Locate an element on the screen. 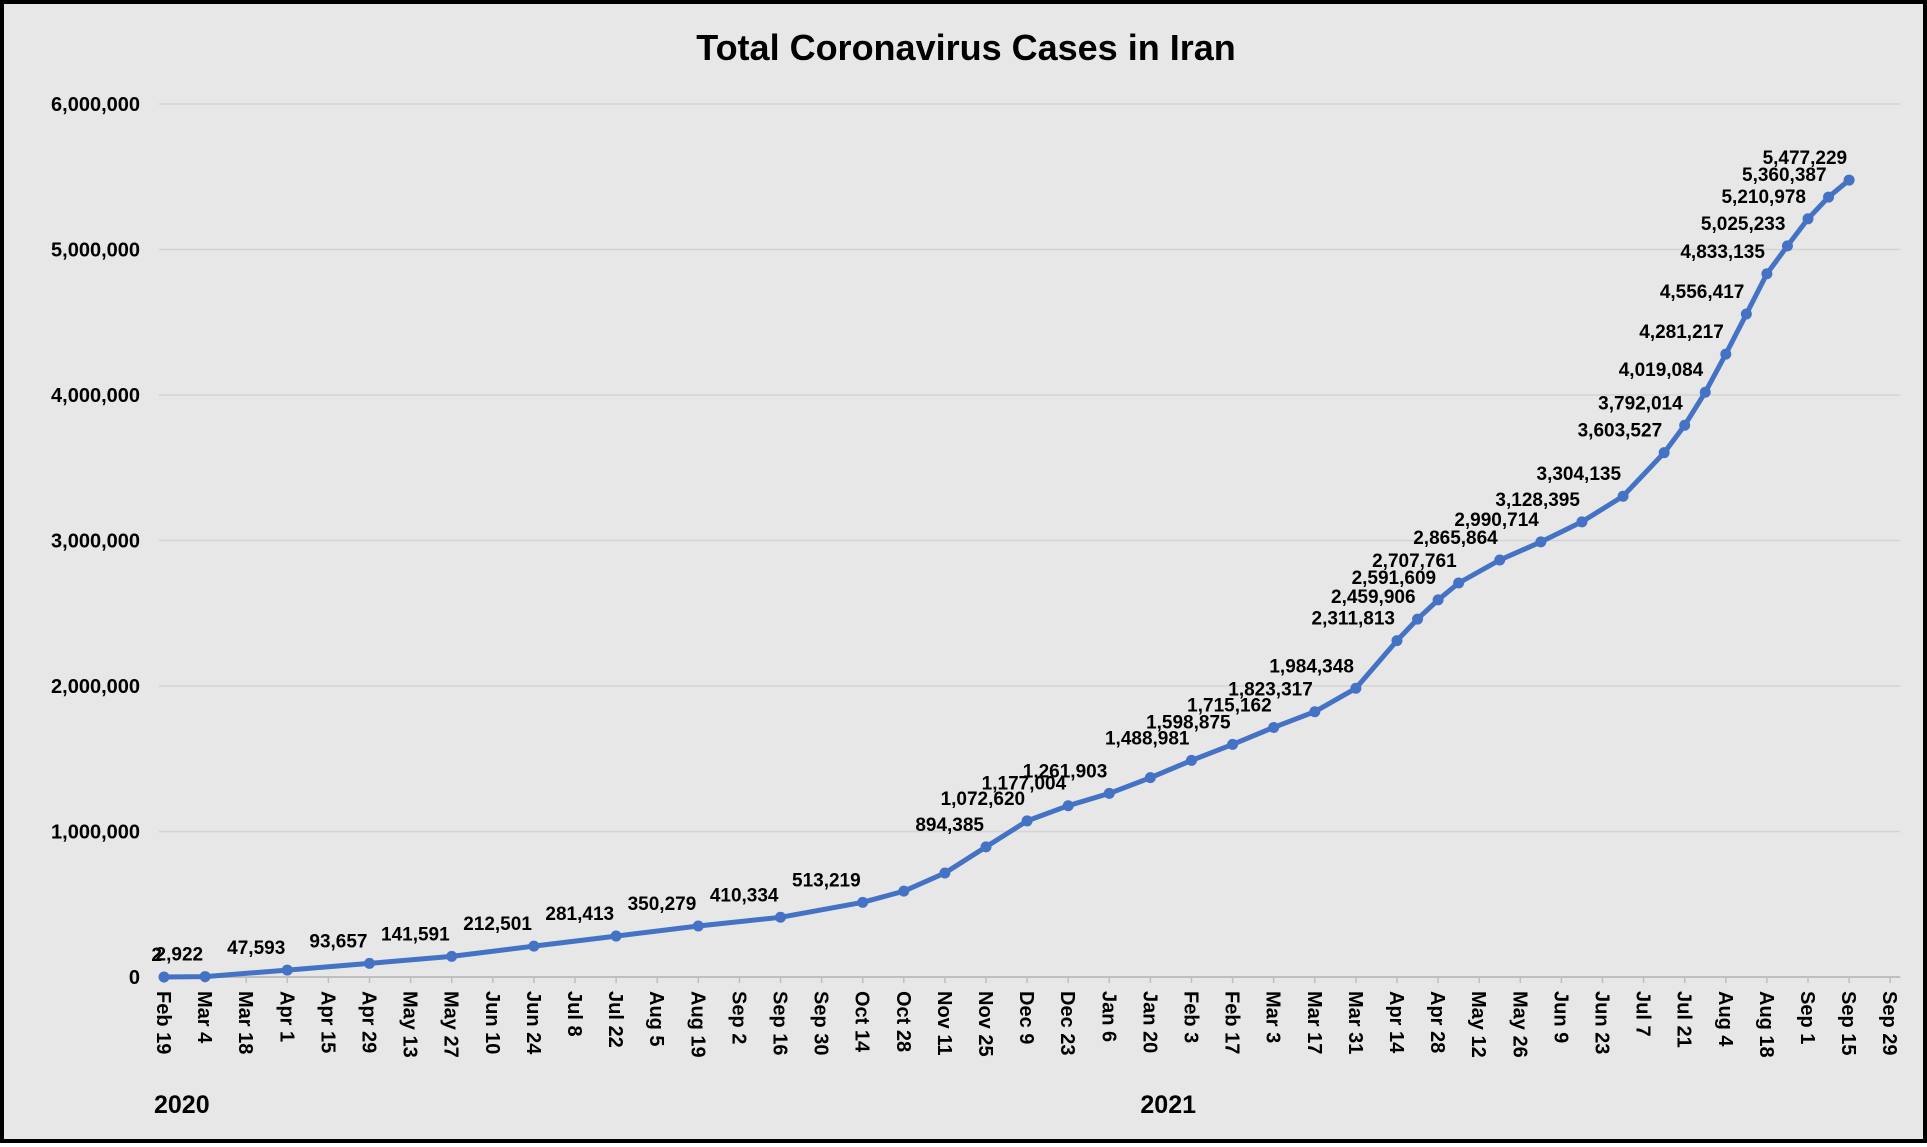  y-tick-label: 1,000,000 is located at coordinates (95, 833).